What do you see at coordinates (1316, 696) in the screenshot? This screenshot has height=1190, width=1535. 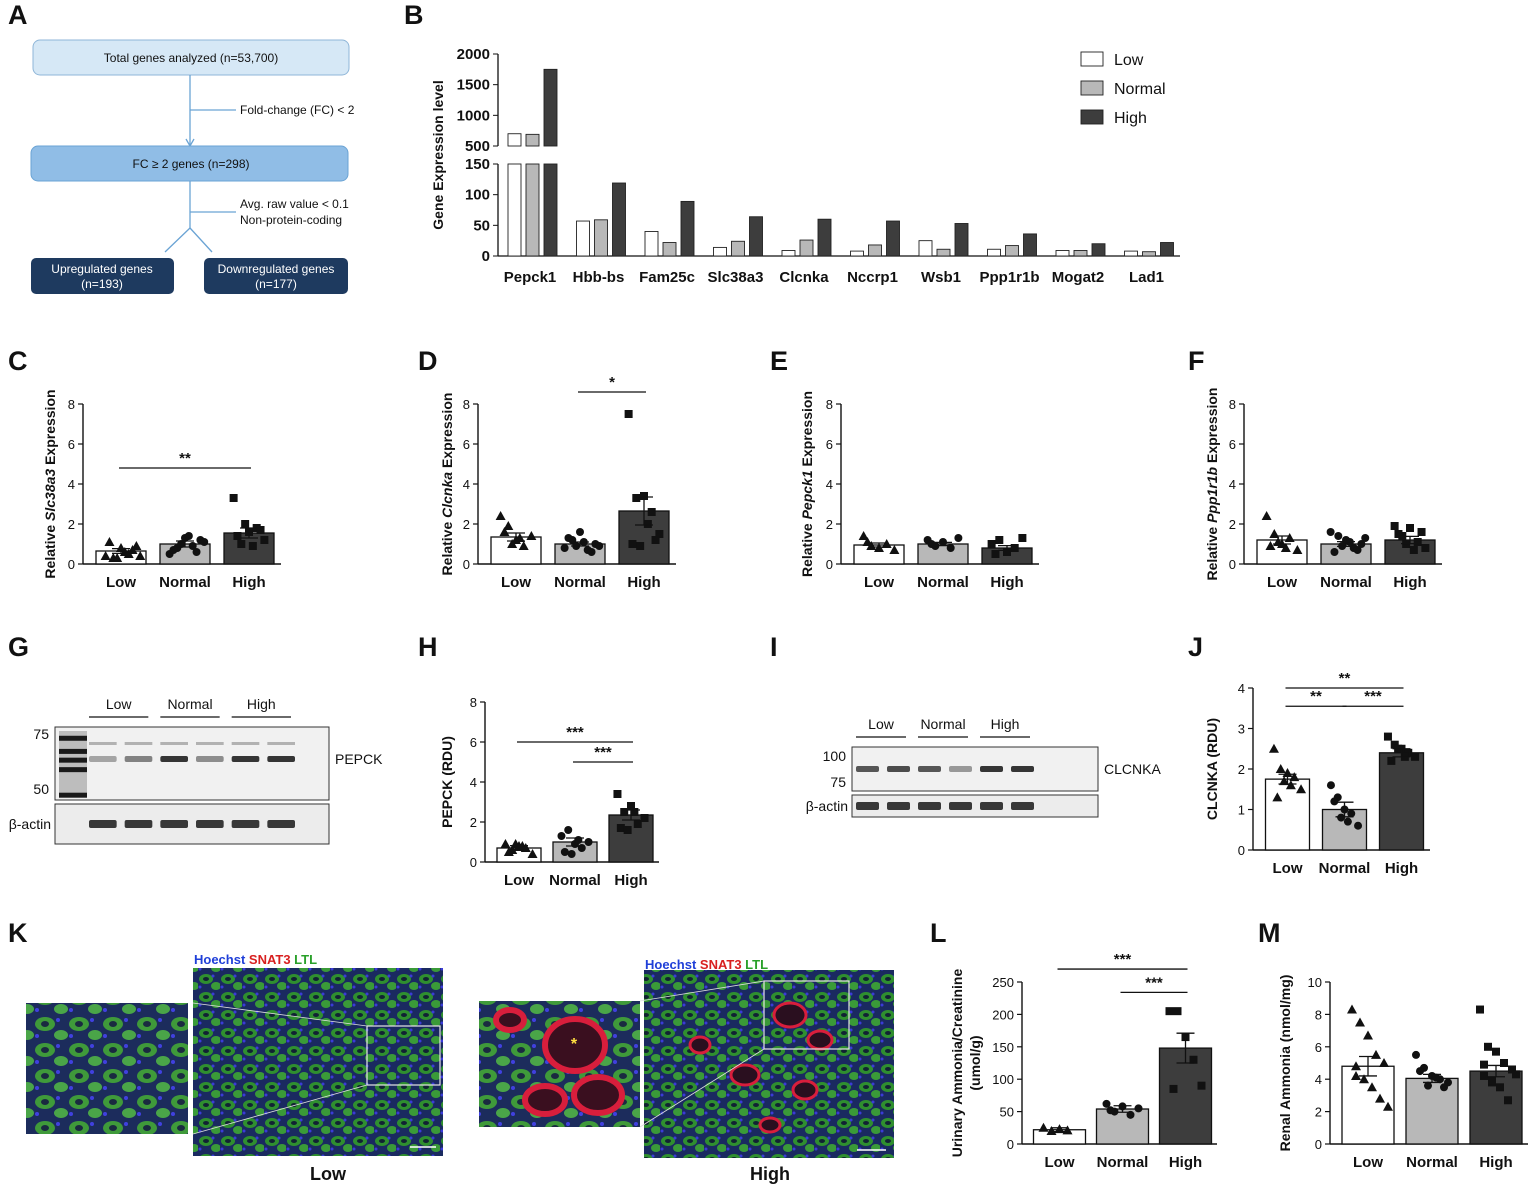 I see `significance-label: **` at bounding box center [1316, 696].